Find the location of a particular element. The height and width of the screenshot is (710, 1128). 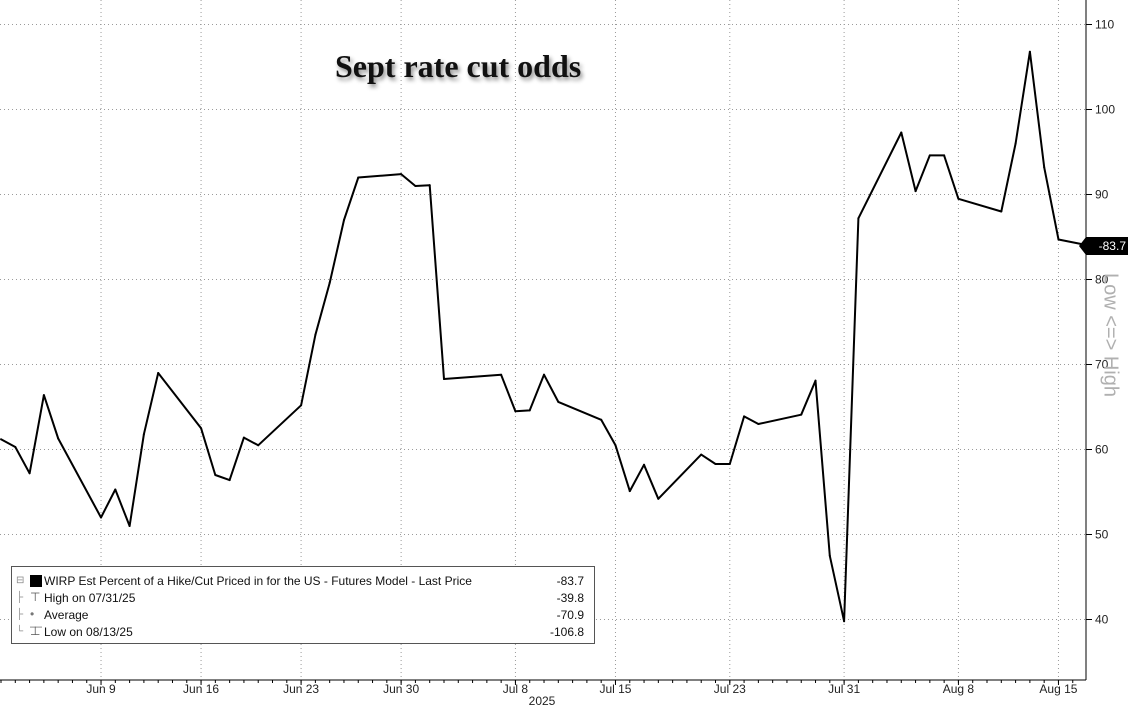

y-tick-label: 90 is located at coordinates (1102, 195).